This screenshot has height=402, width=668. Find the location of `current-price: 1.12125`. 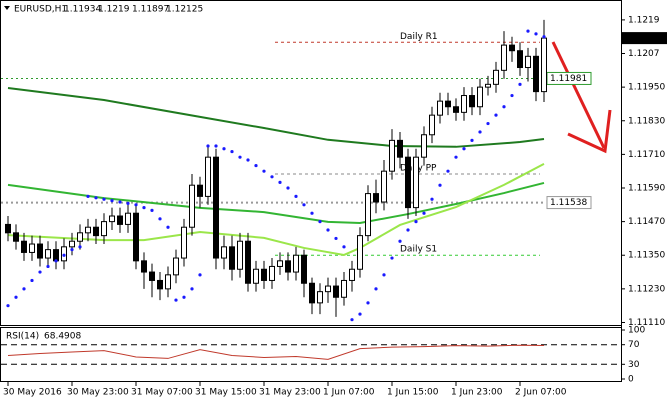

current-price: 1.12125 is located at coordinates (644, 39).